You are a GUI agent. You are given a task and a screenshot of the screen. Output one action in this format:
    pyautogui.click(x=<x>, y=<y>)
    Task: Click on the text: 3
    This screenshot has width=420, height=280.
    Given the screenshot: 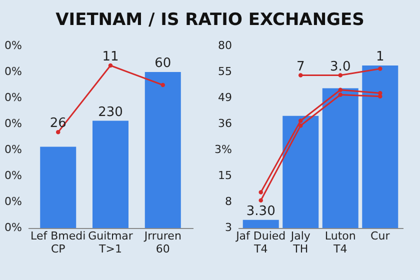 What is the action you would take?
    pyautogui.click(x=228, y=227)
    